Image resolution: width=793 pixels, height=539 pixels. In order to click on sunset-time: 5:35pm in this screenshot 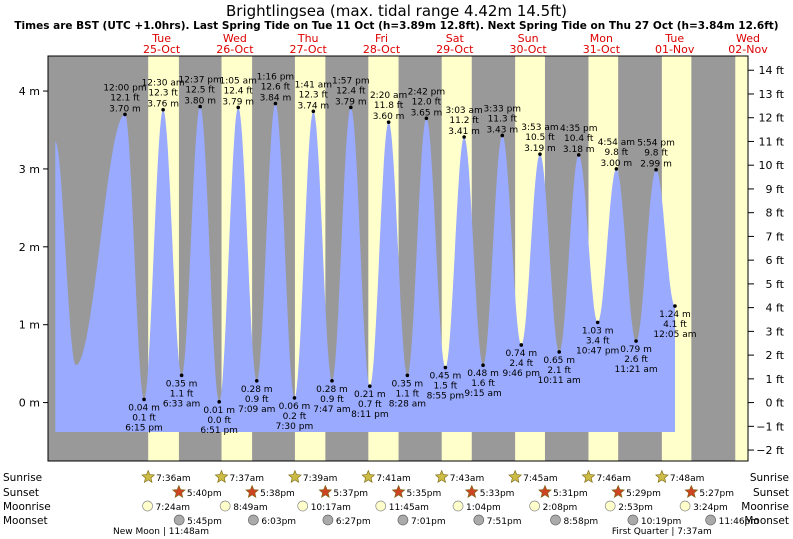, I will do `click(424, 494)`.